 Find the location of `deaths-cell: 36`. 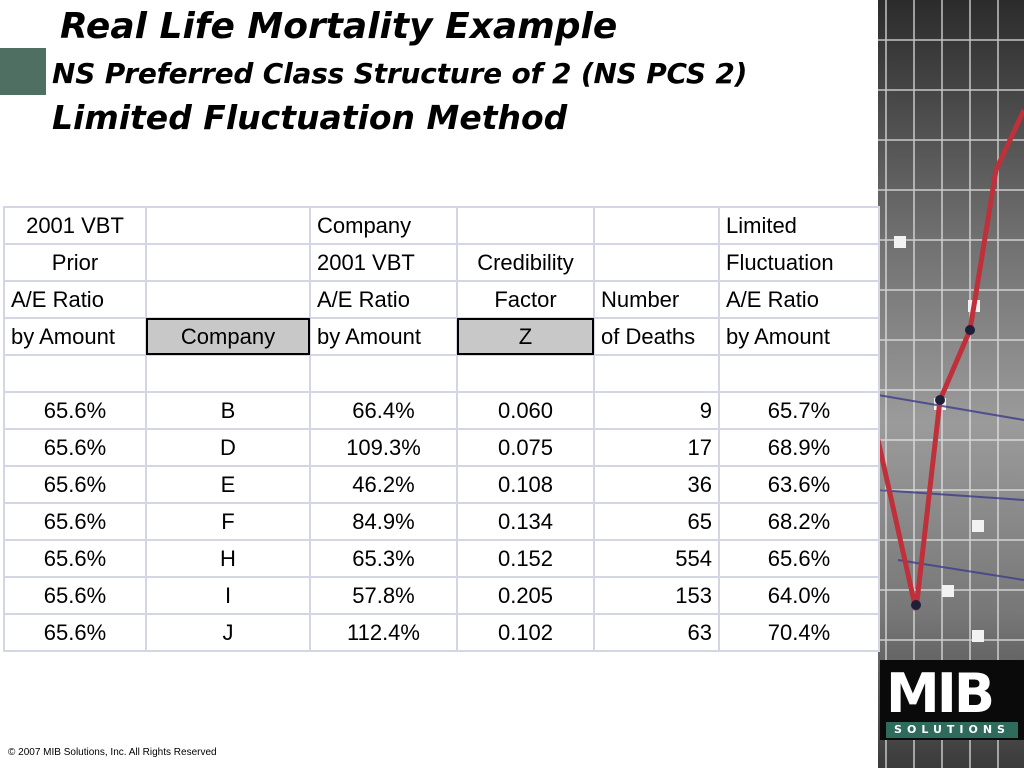

deaths-cell: 36 is located at coordinates (656, 484).